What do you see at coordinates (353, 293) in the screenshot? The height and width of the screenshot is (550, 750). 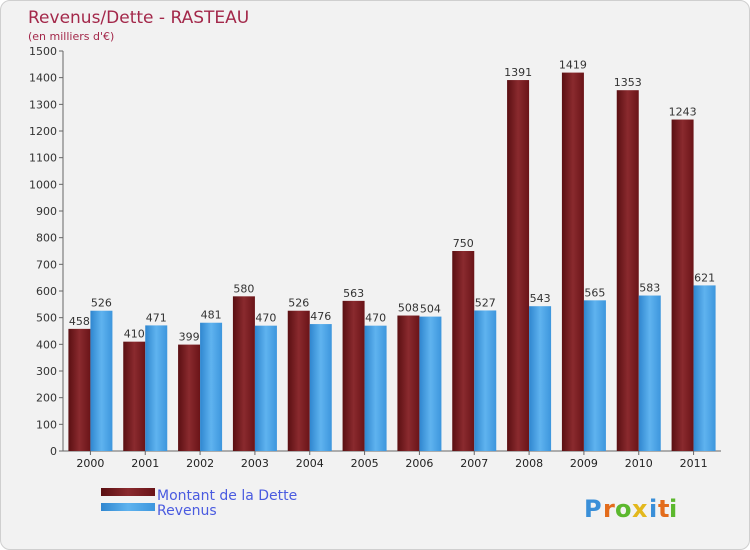 I see `debt-value-label: 563` at bounding box center [353, 293].